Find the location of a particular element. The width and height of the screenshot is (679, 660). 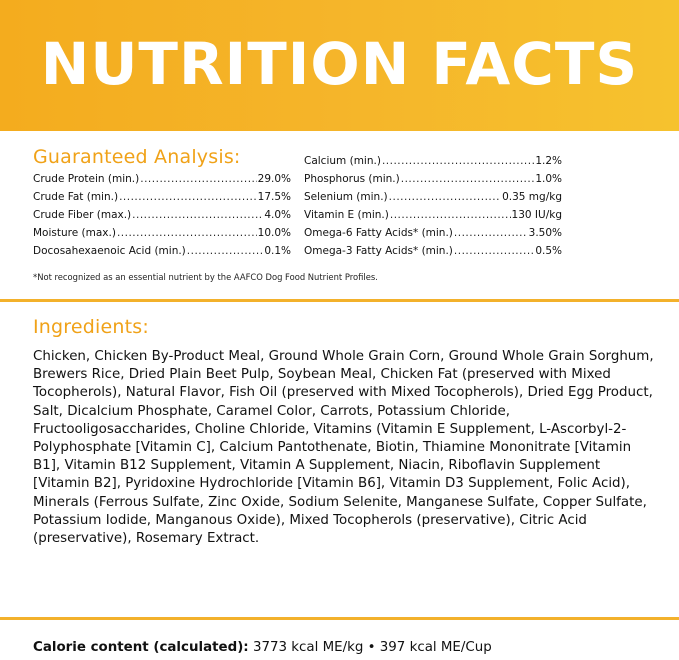

analysis-value: 3.50% is located at coordinates (545, 233).